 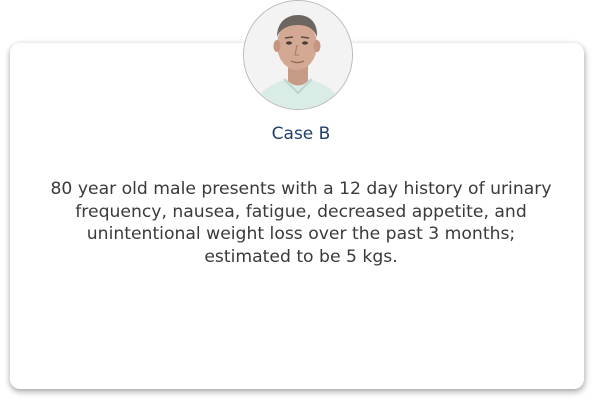 What do you see at coordinates (301, 134) in the screenshot?
I see `case-title: Case B` at bounding box center [301, 134].